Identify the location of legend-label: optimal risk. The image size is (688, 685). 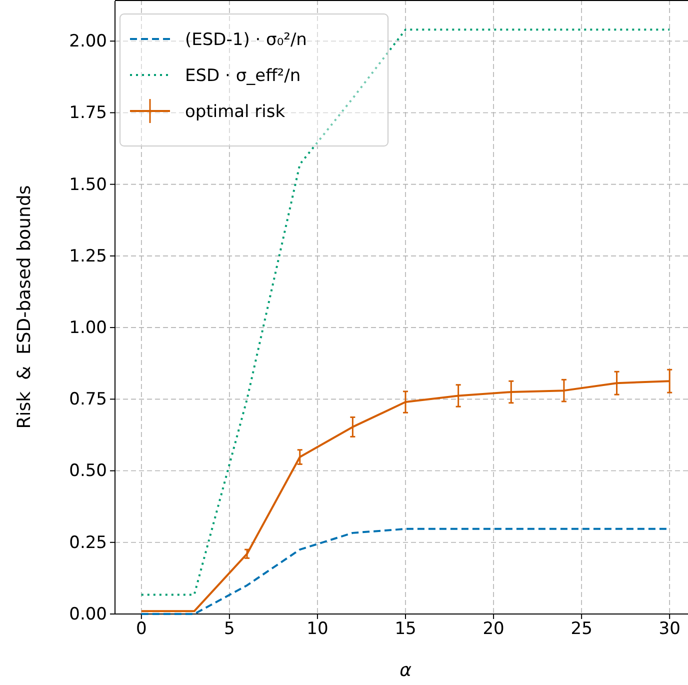
(235, 112).